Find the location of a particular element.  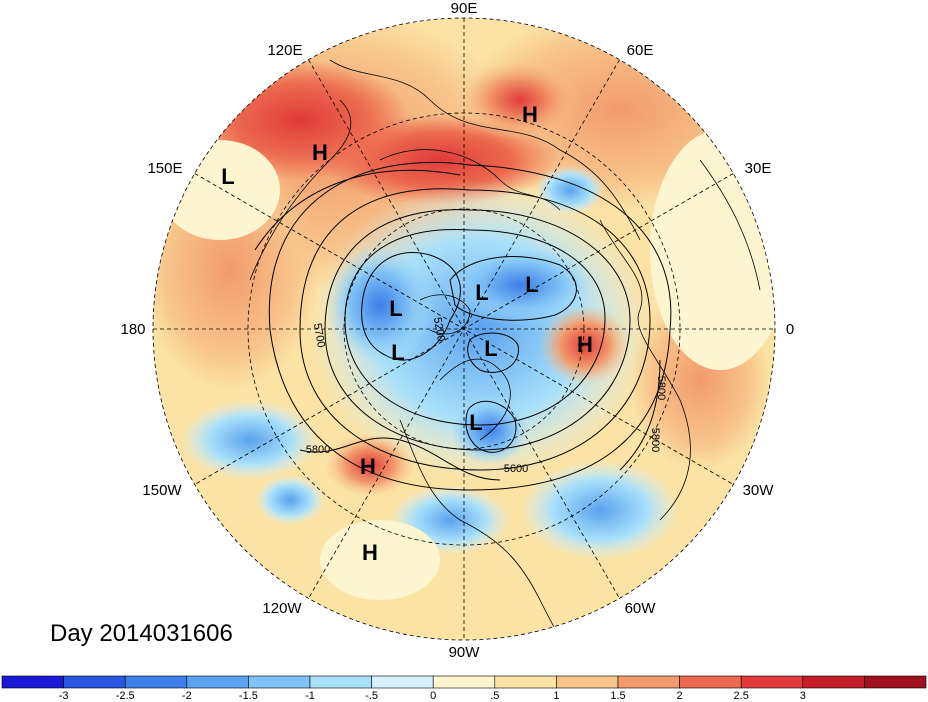

colorbar-tick-label: .5 is located at coordinates (494, 696).